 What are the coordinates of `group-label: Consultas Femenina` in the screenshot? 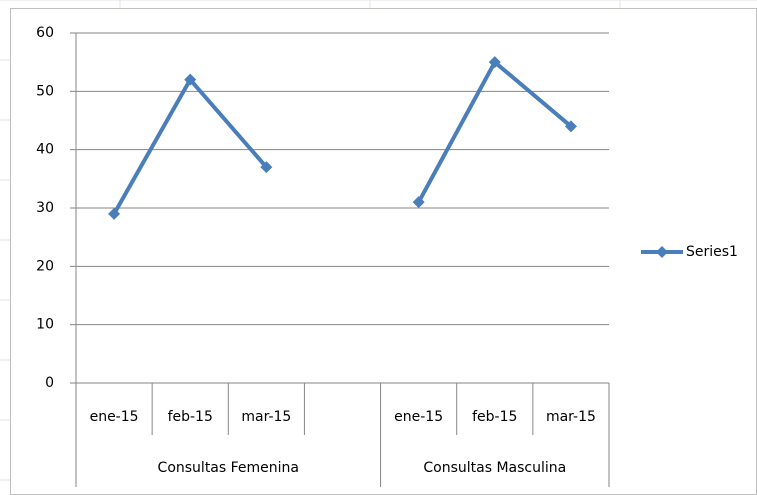 It's located at (228, 468).